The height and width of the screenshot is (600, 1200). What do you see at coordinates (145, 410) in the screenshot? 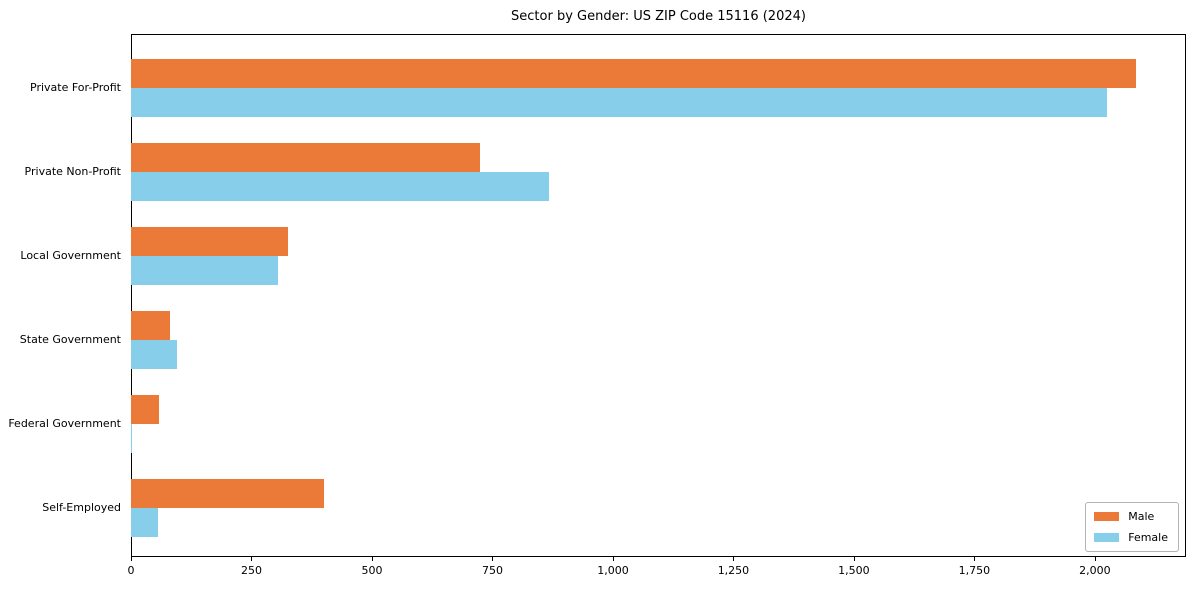
I see `bar-male-federal-government` at bounding box center [145, 410].